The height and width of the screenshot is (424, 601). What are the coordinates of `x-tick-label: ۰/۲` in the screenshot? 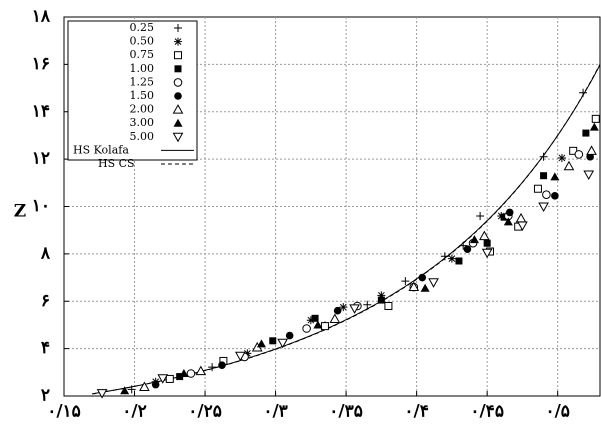 It's located at (134, 412).